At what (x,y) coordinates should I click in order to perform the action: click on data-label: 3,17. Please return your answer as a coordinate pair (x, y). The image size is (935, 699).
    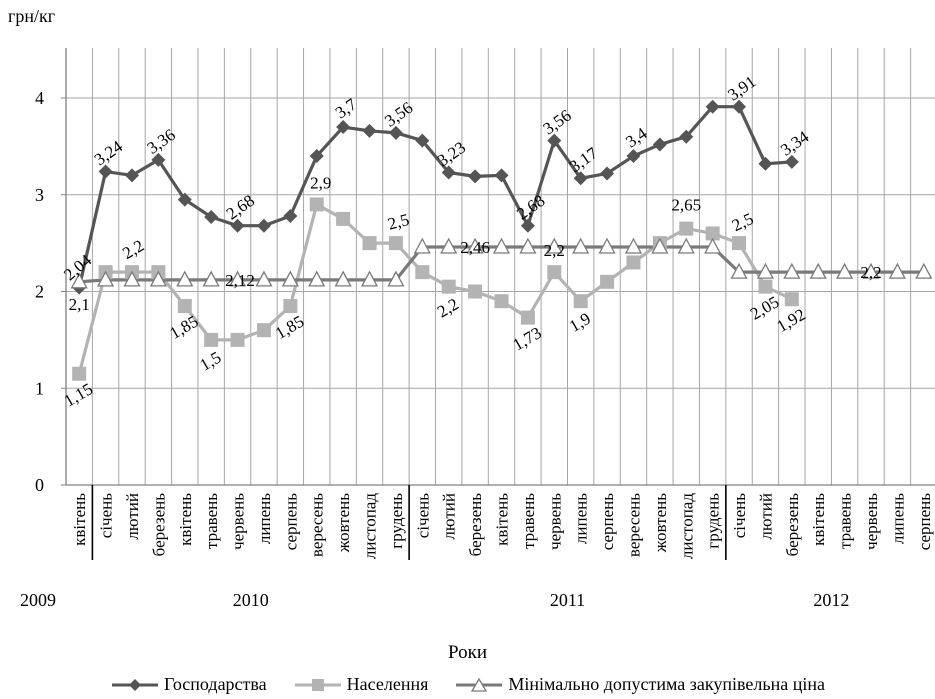
    Looking at the image, I should click on (584, 159).